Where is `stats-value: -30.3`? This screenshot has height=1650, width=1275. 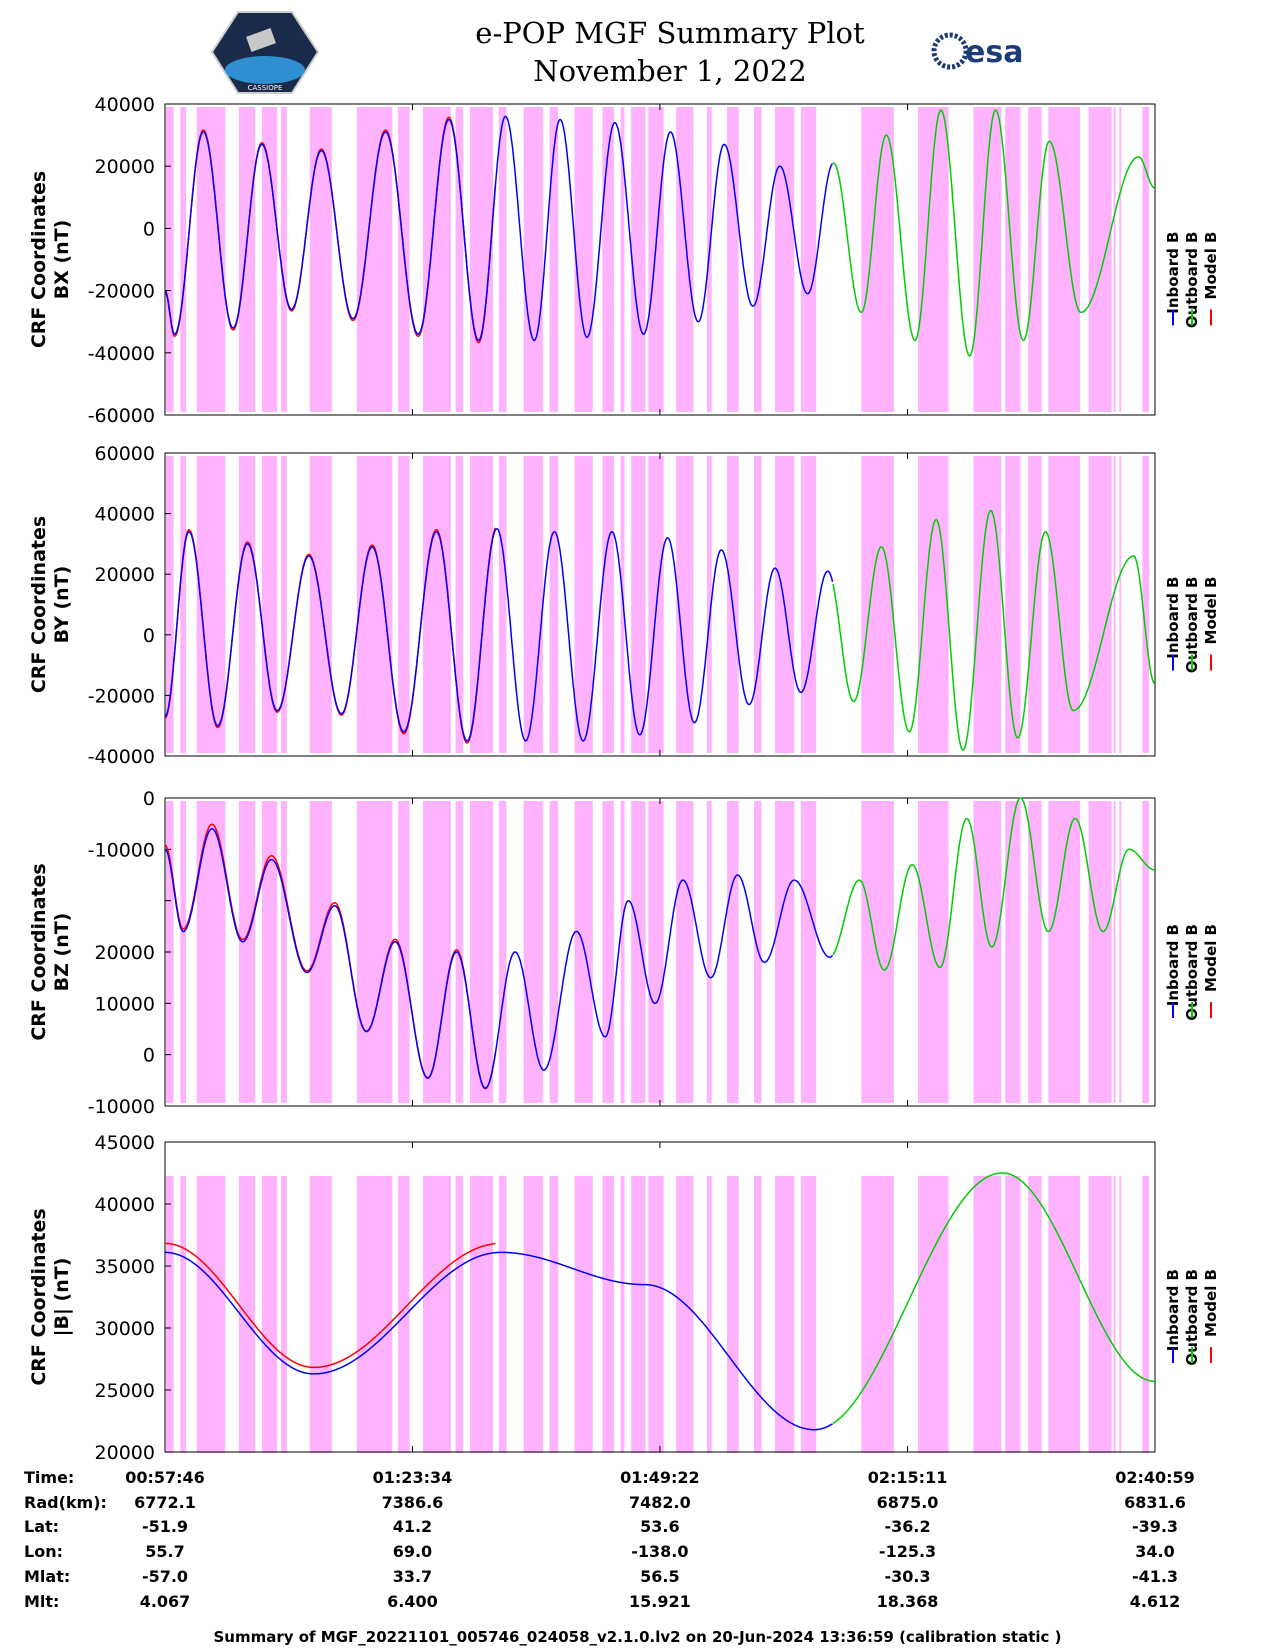
stats-value: -30.3 is located at coordinates (907, 1576).